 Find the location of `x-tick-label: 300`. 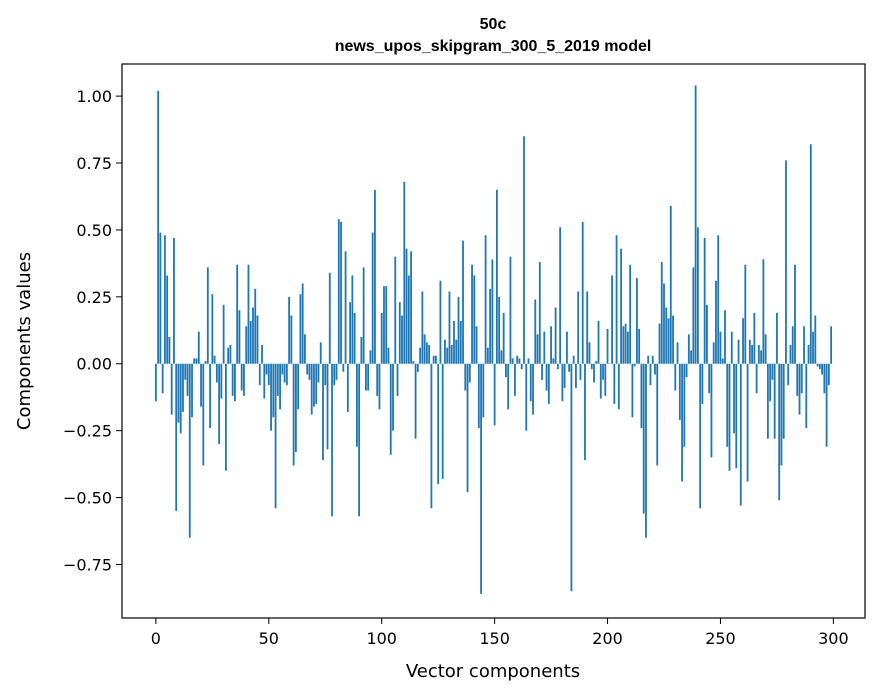

x-tick-label: 300 is located at coordinates (833, 638).